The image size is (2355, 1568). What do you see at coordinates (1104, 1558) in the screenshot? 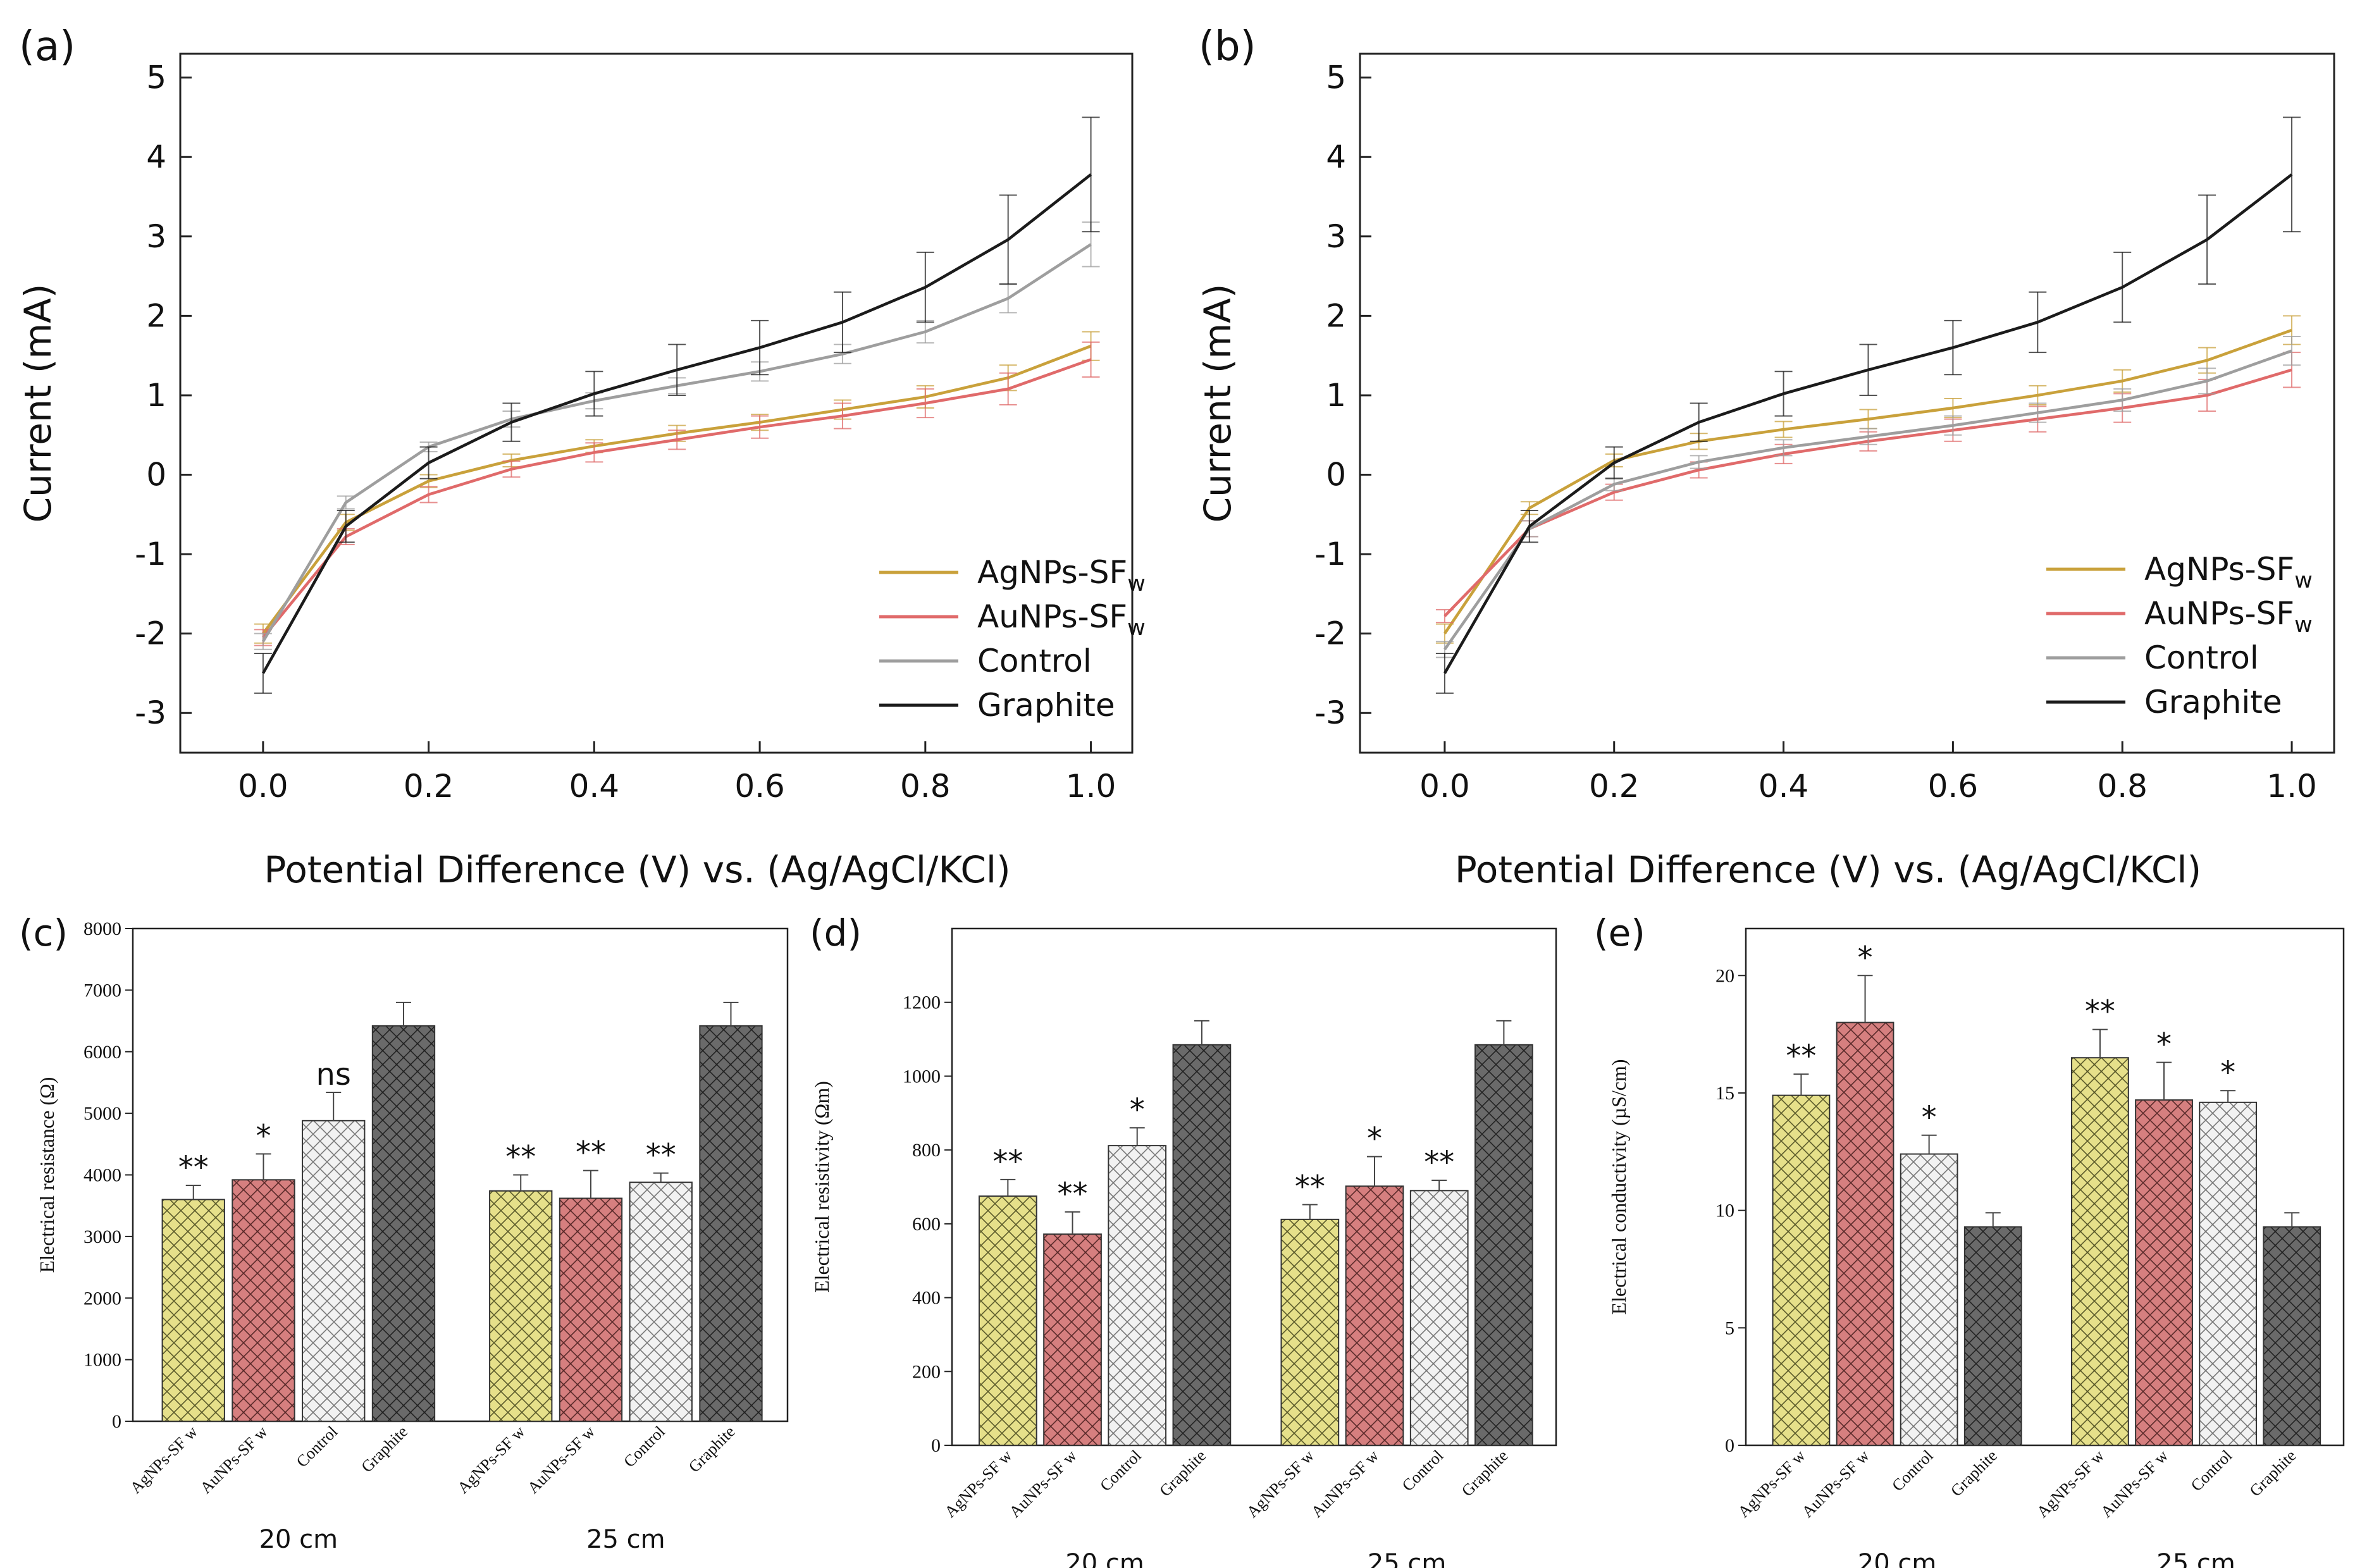
I see `group-label: 20 cm` at bounding box center [1104, 1558].